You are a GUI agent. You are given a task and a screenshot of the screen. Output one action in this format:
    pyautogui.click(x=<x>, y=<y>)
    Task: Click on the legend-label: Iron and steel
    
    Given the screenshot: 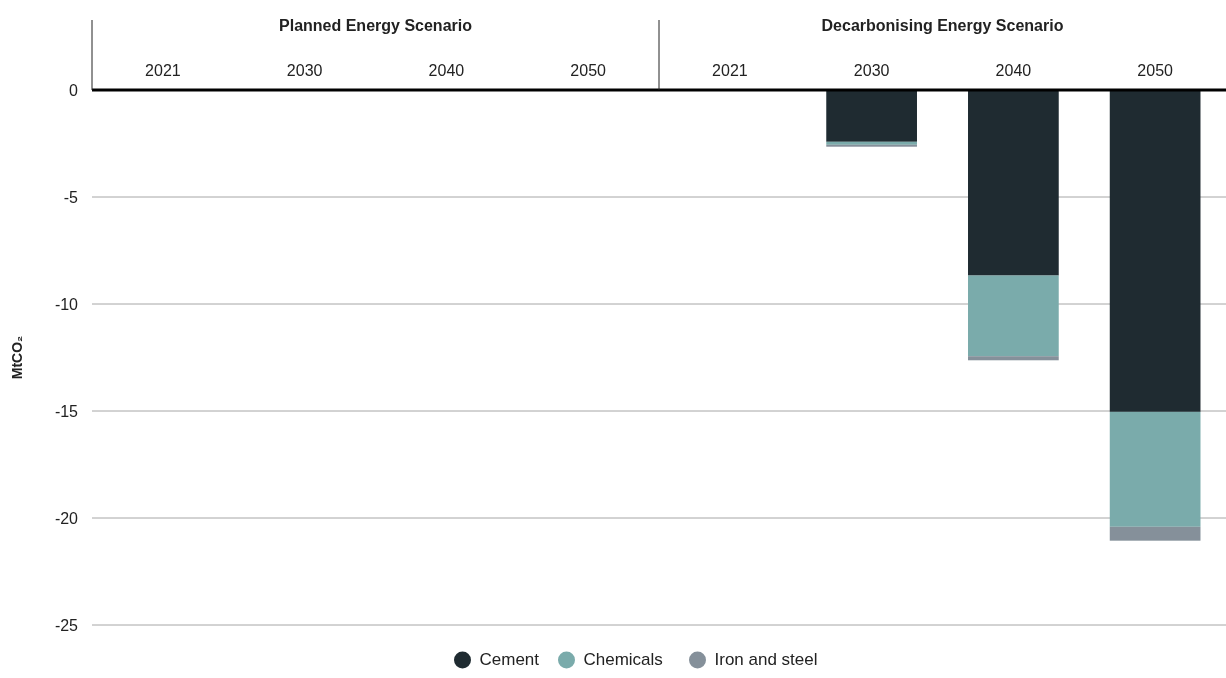 What is the action you would take?
    pyautogui.click(x=766, y=659)
    